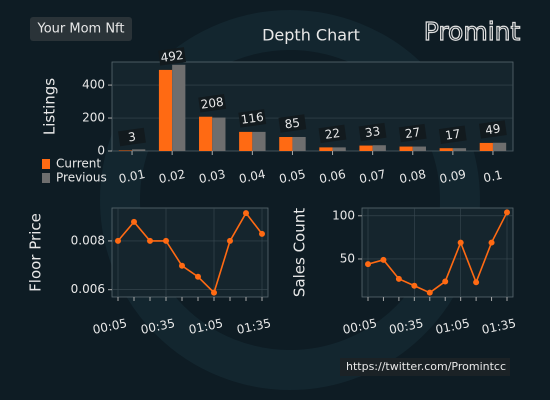  What do you see at coordinates (50, 106) in the screenshot?
I see `y-axis-label: Listings` at bounding box center [50, 106].